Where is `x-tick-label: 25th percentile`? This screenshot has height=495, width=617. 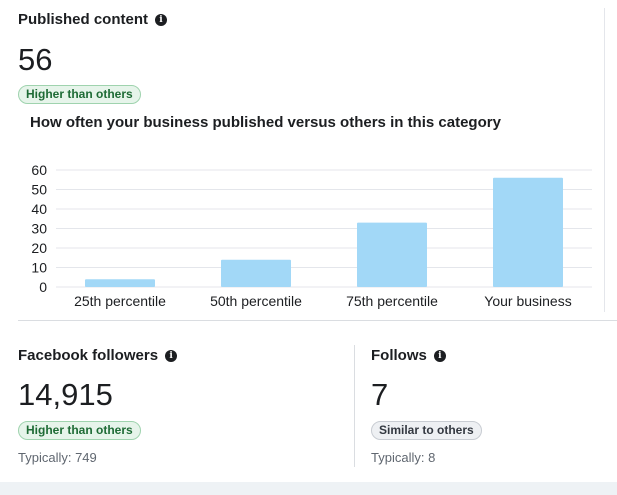
x-tick-label: 25th percentile is located at coordinates (120, 301).